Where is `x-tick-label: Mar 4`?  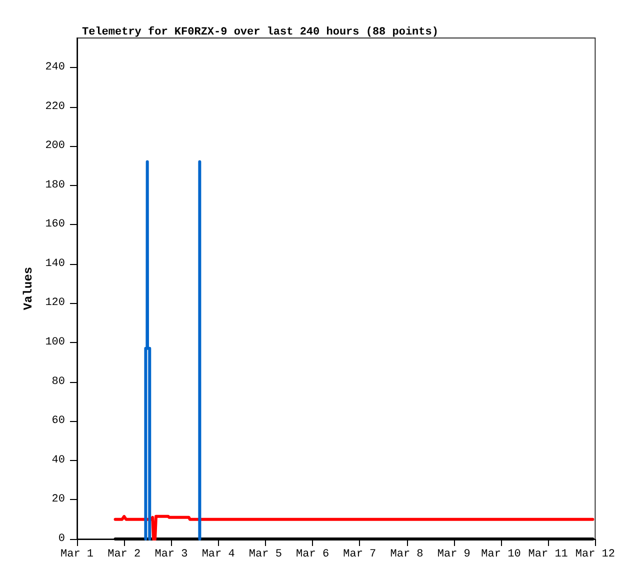
x-tick-label: Mar 4 is located at coordinates (219, 554).